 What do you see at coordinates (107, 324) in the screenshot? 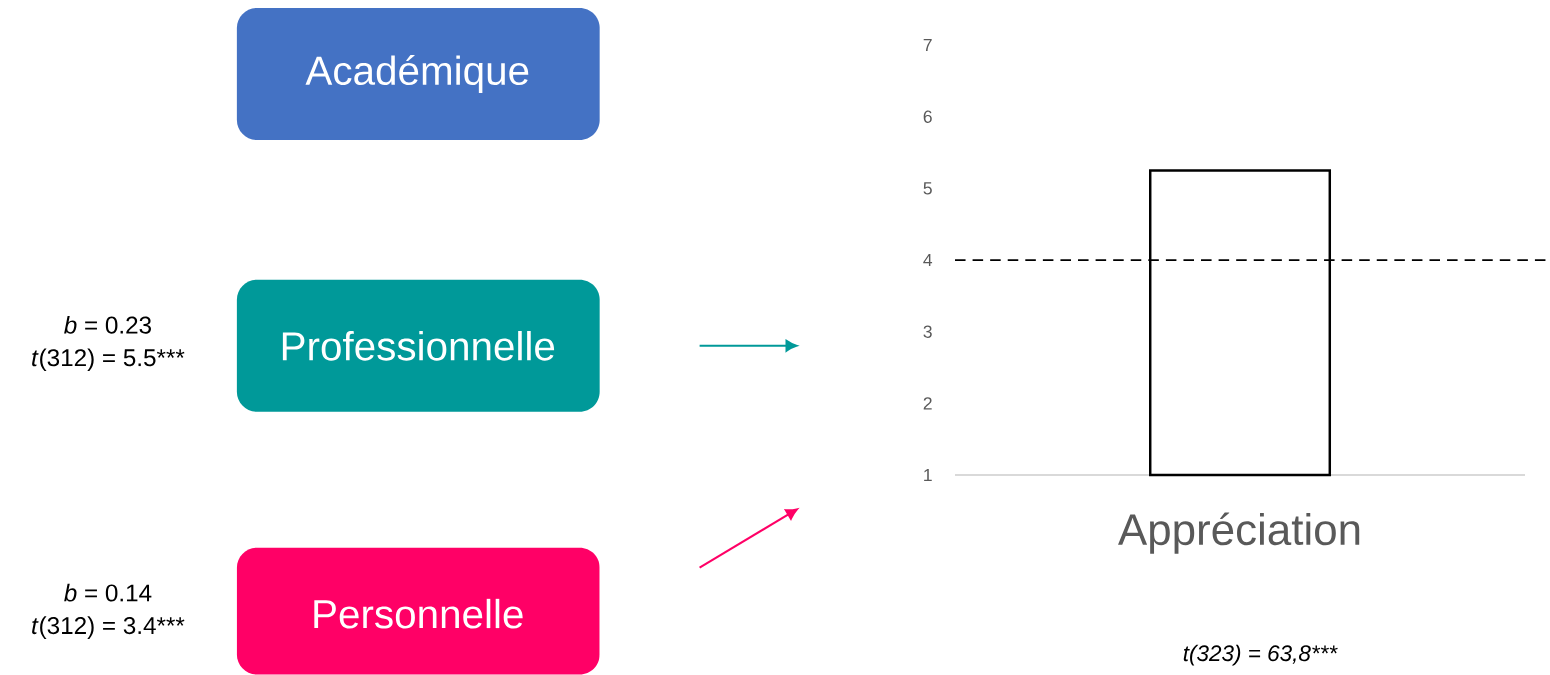
I see `text: b = 0.23` at bounding box center [107, 324].